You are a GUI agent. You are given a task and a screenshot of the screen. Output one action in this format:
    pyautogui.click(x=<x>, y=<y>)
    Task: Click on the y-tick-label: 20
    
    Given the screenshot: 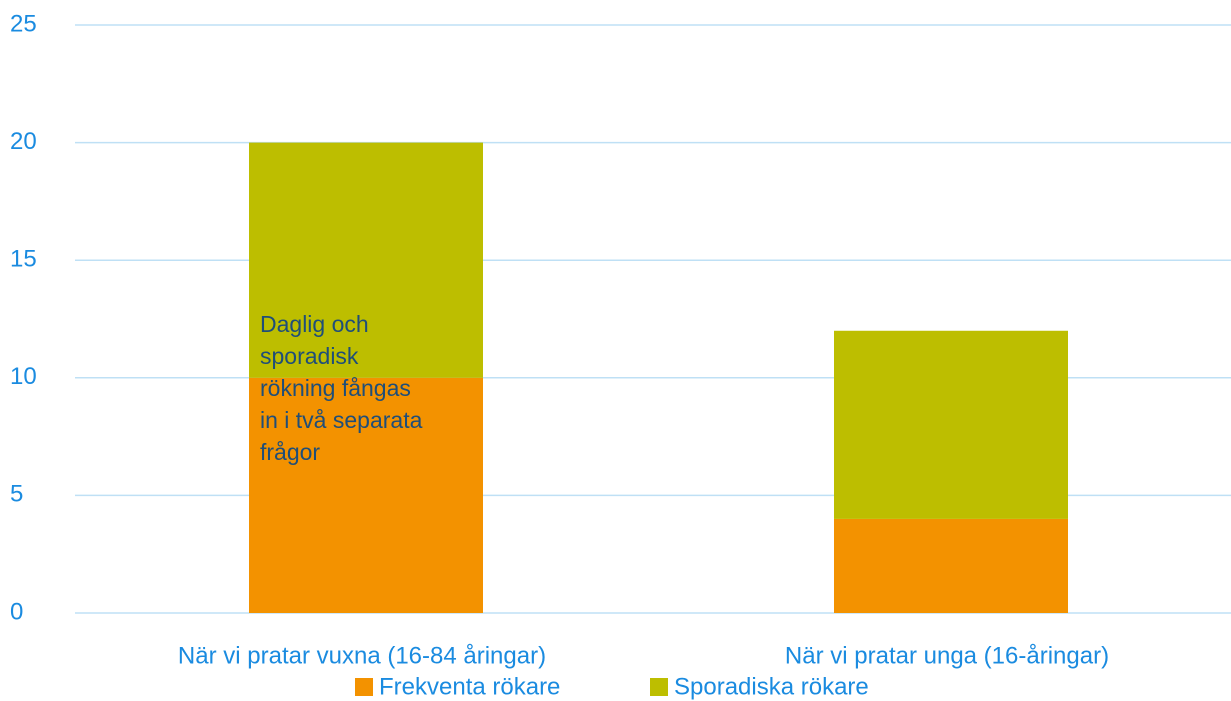 What is the action you would take?
    pyautogui.click(x=23, y=141)
    